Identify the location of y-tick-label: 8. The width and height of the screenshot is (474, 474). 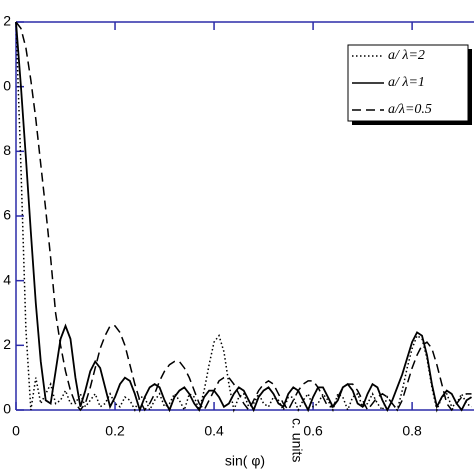
(7, 150).